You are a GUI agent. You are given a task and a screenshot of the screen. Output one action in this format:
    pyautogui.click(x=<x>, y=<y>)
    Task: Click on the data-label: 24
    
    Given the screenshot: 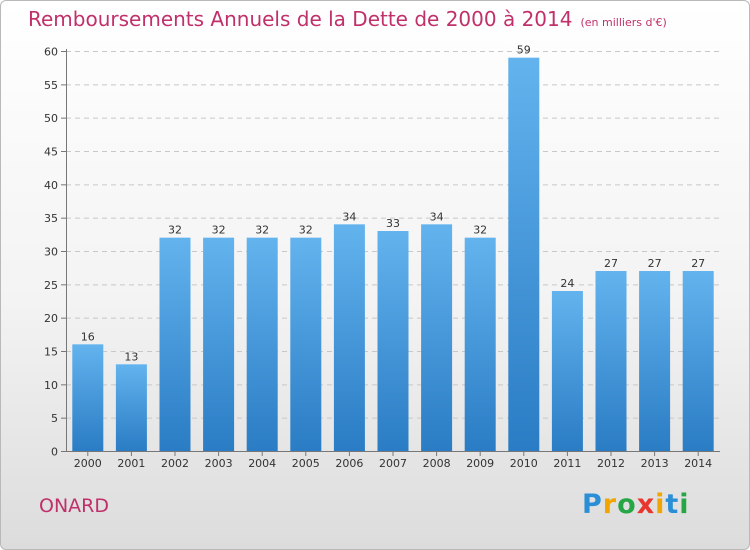 What is the action you would take?
    pyautogui.click(x=567, y=283)
    